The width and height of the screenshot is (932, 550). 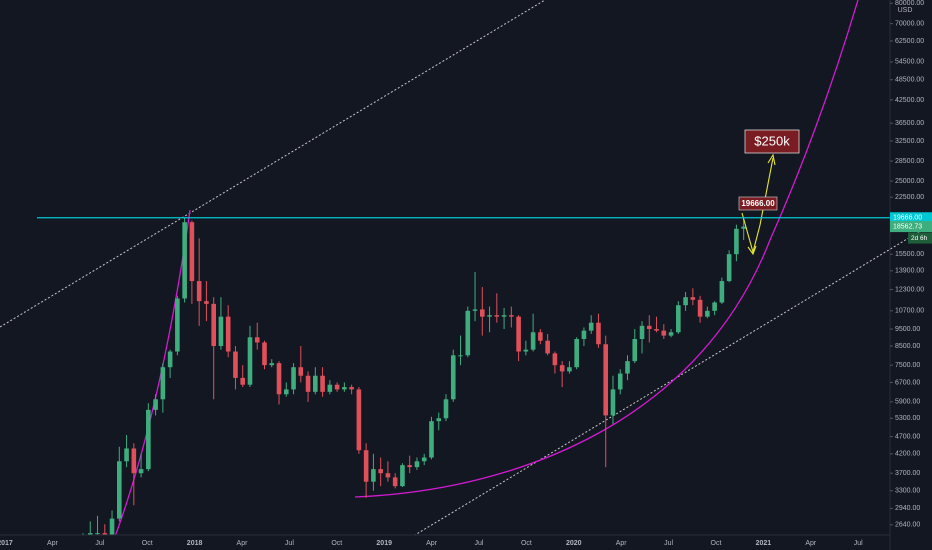 What do you see at coordinates (907, 402) in the screenshot?
I see `y-tick-label: 5900.00` at bounding box center [907, 402].